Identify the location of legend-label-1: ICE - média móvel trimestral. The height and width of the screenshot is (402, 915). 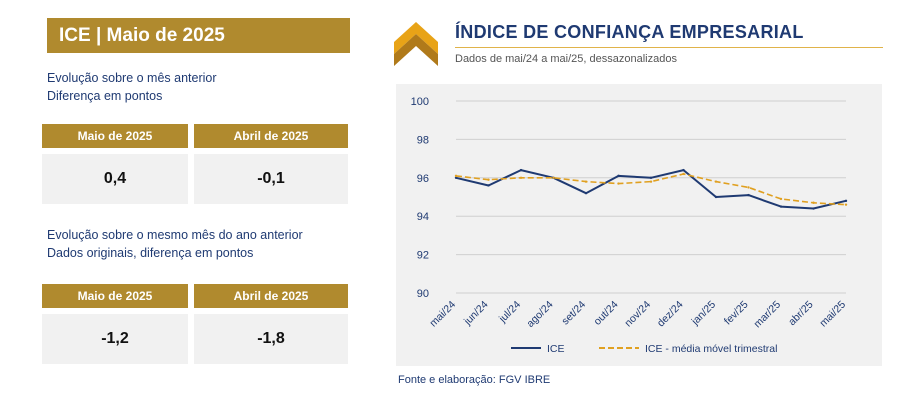
(711, 349).